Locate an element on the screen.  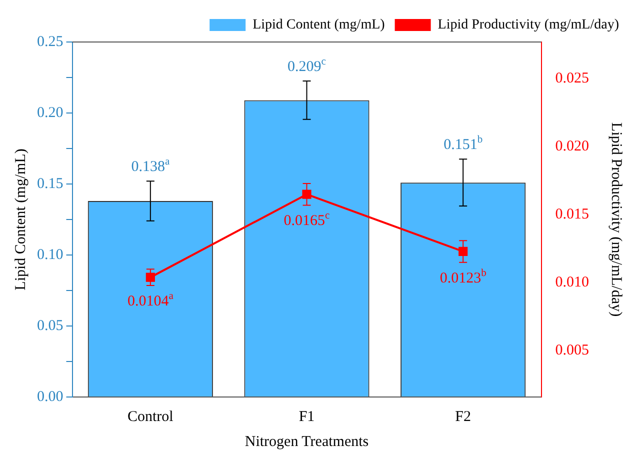
legend-label: Lipid Productivity (mg/mL/day) is located at coordinates (529, 25).